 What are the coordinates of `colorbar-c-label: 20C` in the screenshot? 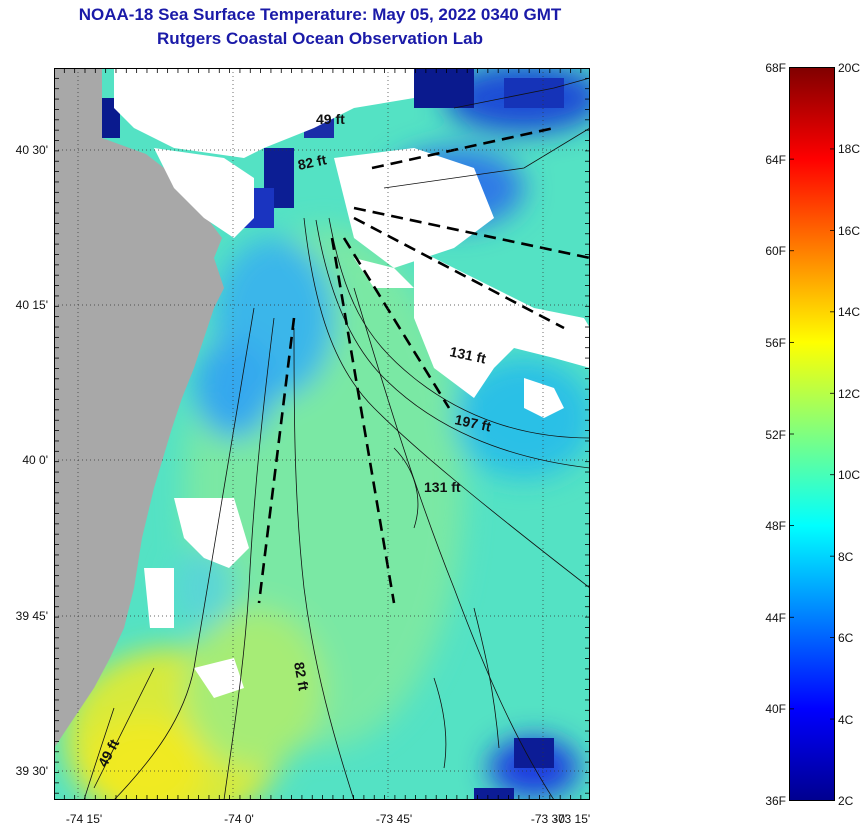 It's located at (849, 68).